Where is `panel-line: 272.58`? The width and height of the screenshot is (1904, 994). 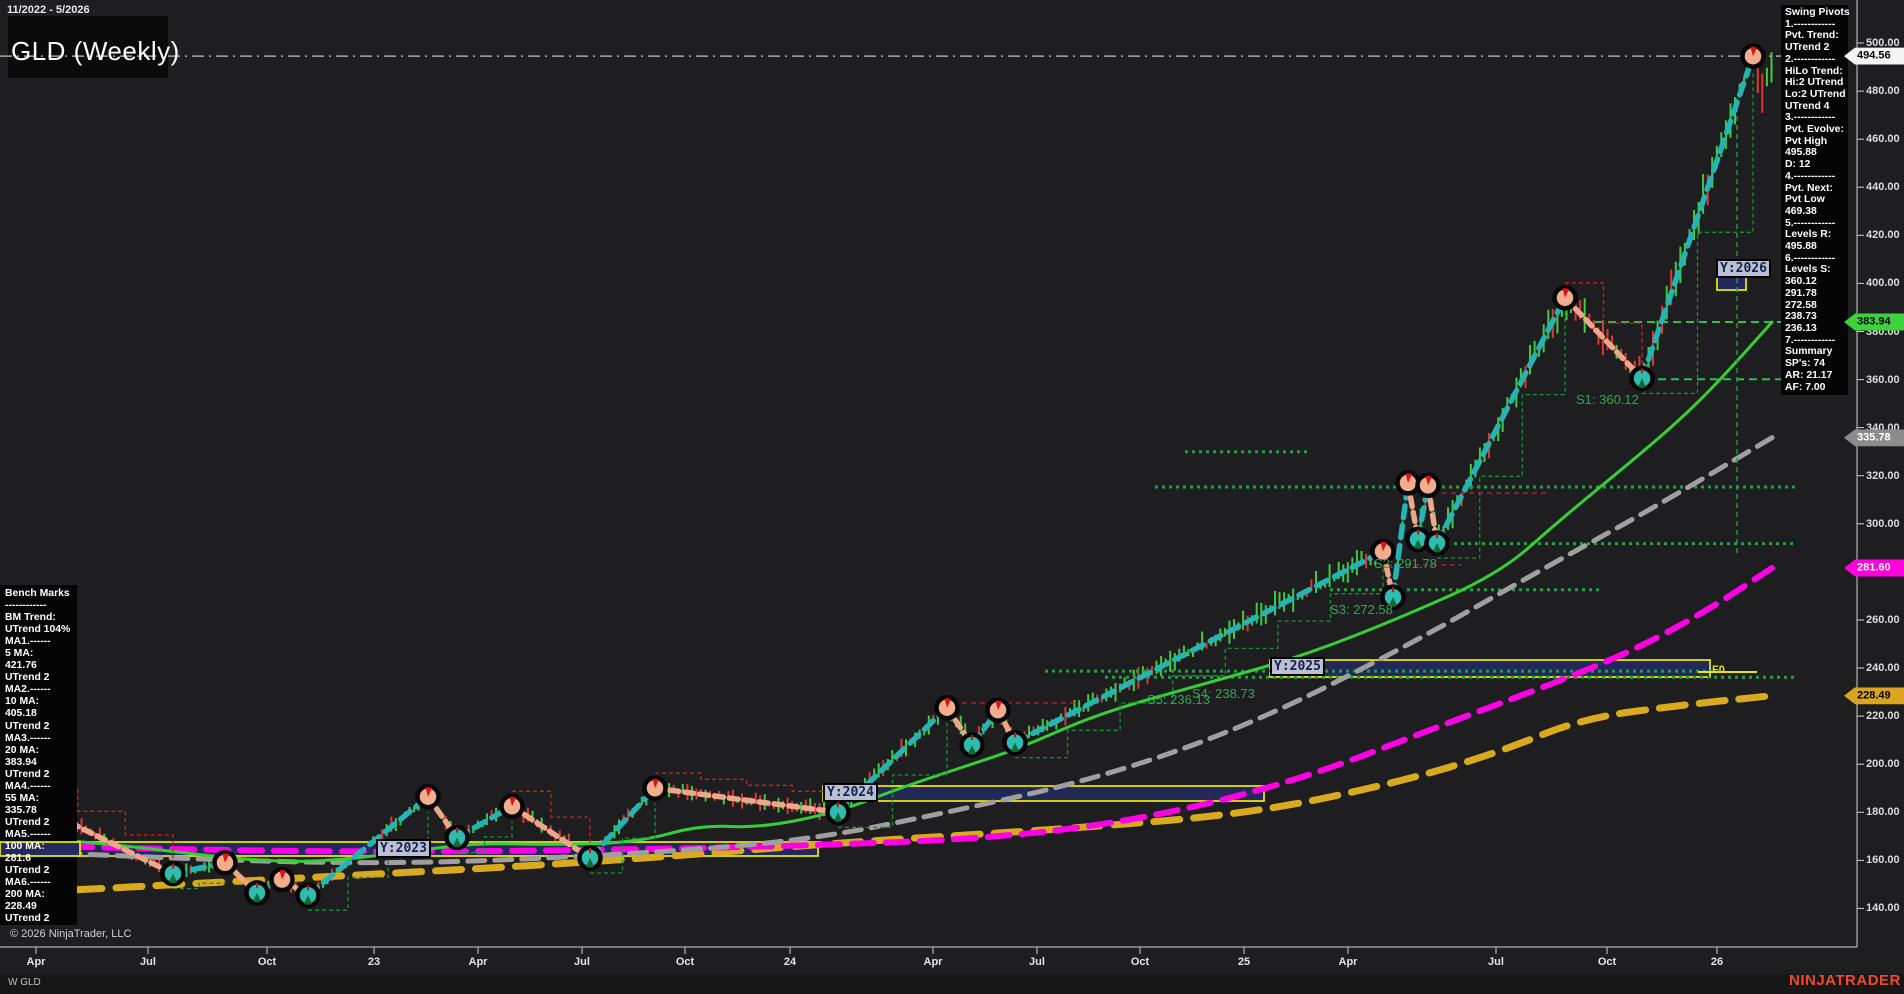
panel-line: 272.58 is located at coordinates (1801, 305).